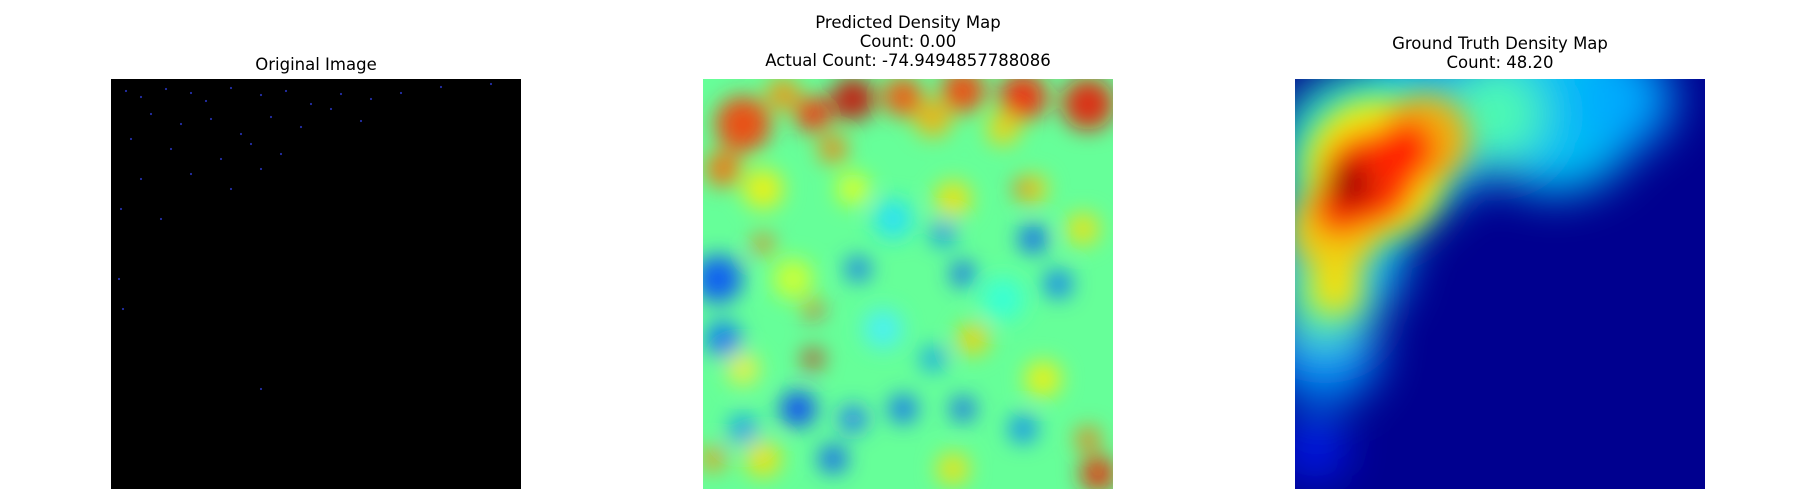 Image resolution: width=1800 pixels, height=500 pixels. What do you see at coordinates (908, 60) in the screenshot?
I see `actual-count-line: Actual Count: -74.9494857788086` at bounding box center [908, 60].